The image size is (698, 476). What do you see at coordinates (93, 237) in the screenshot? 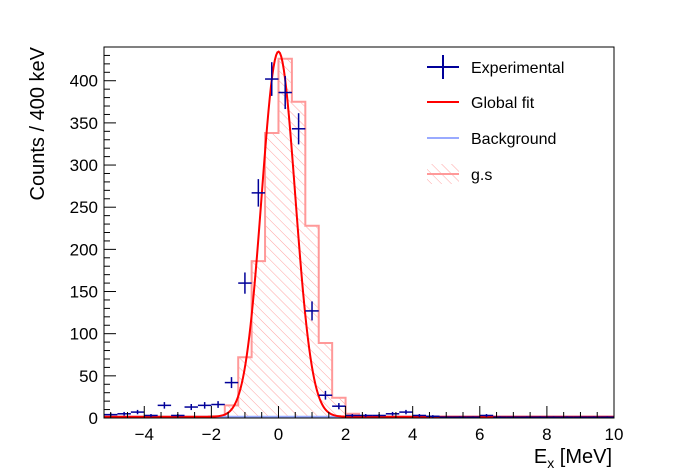
I see `y-axis: 0 50 100 150 200 250 300 350 400` at bounding box center [93, 237].